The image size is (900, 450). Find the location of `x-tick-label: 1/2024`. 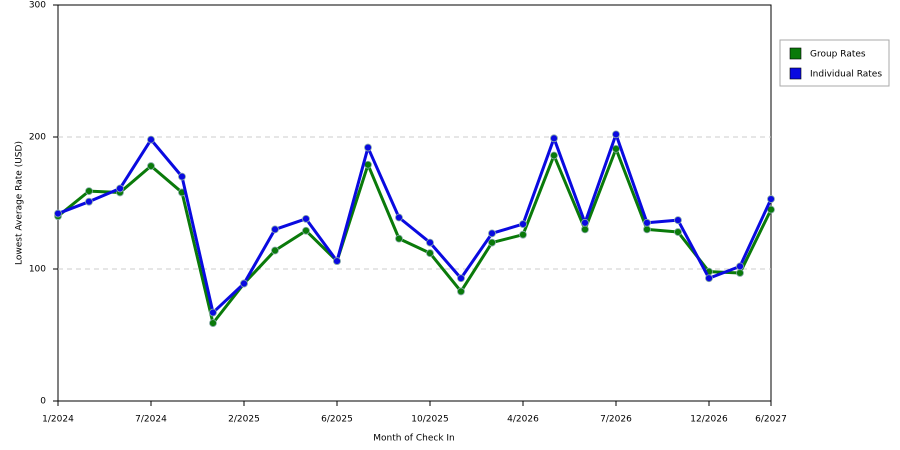

x-tick-label: 1/2024 is located at coordinates (58, 420).